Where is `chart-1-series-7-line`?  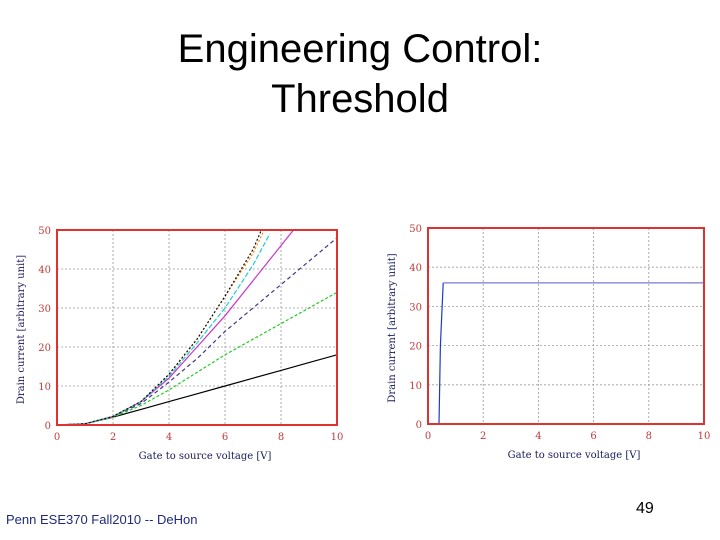
chart-1-series-7-line is located at coordinates (159, 327).